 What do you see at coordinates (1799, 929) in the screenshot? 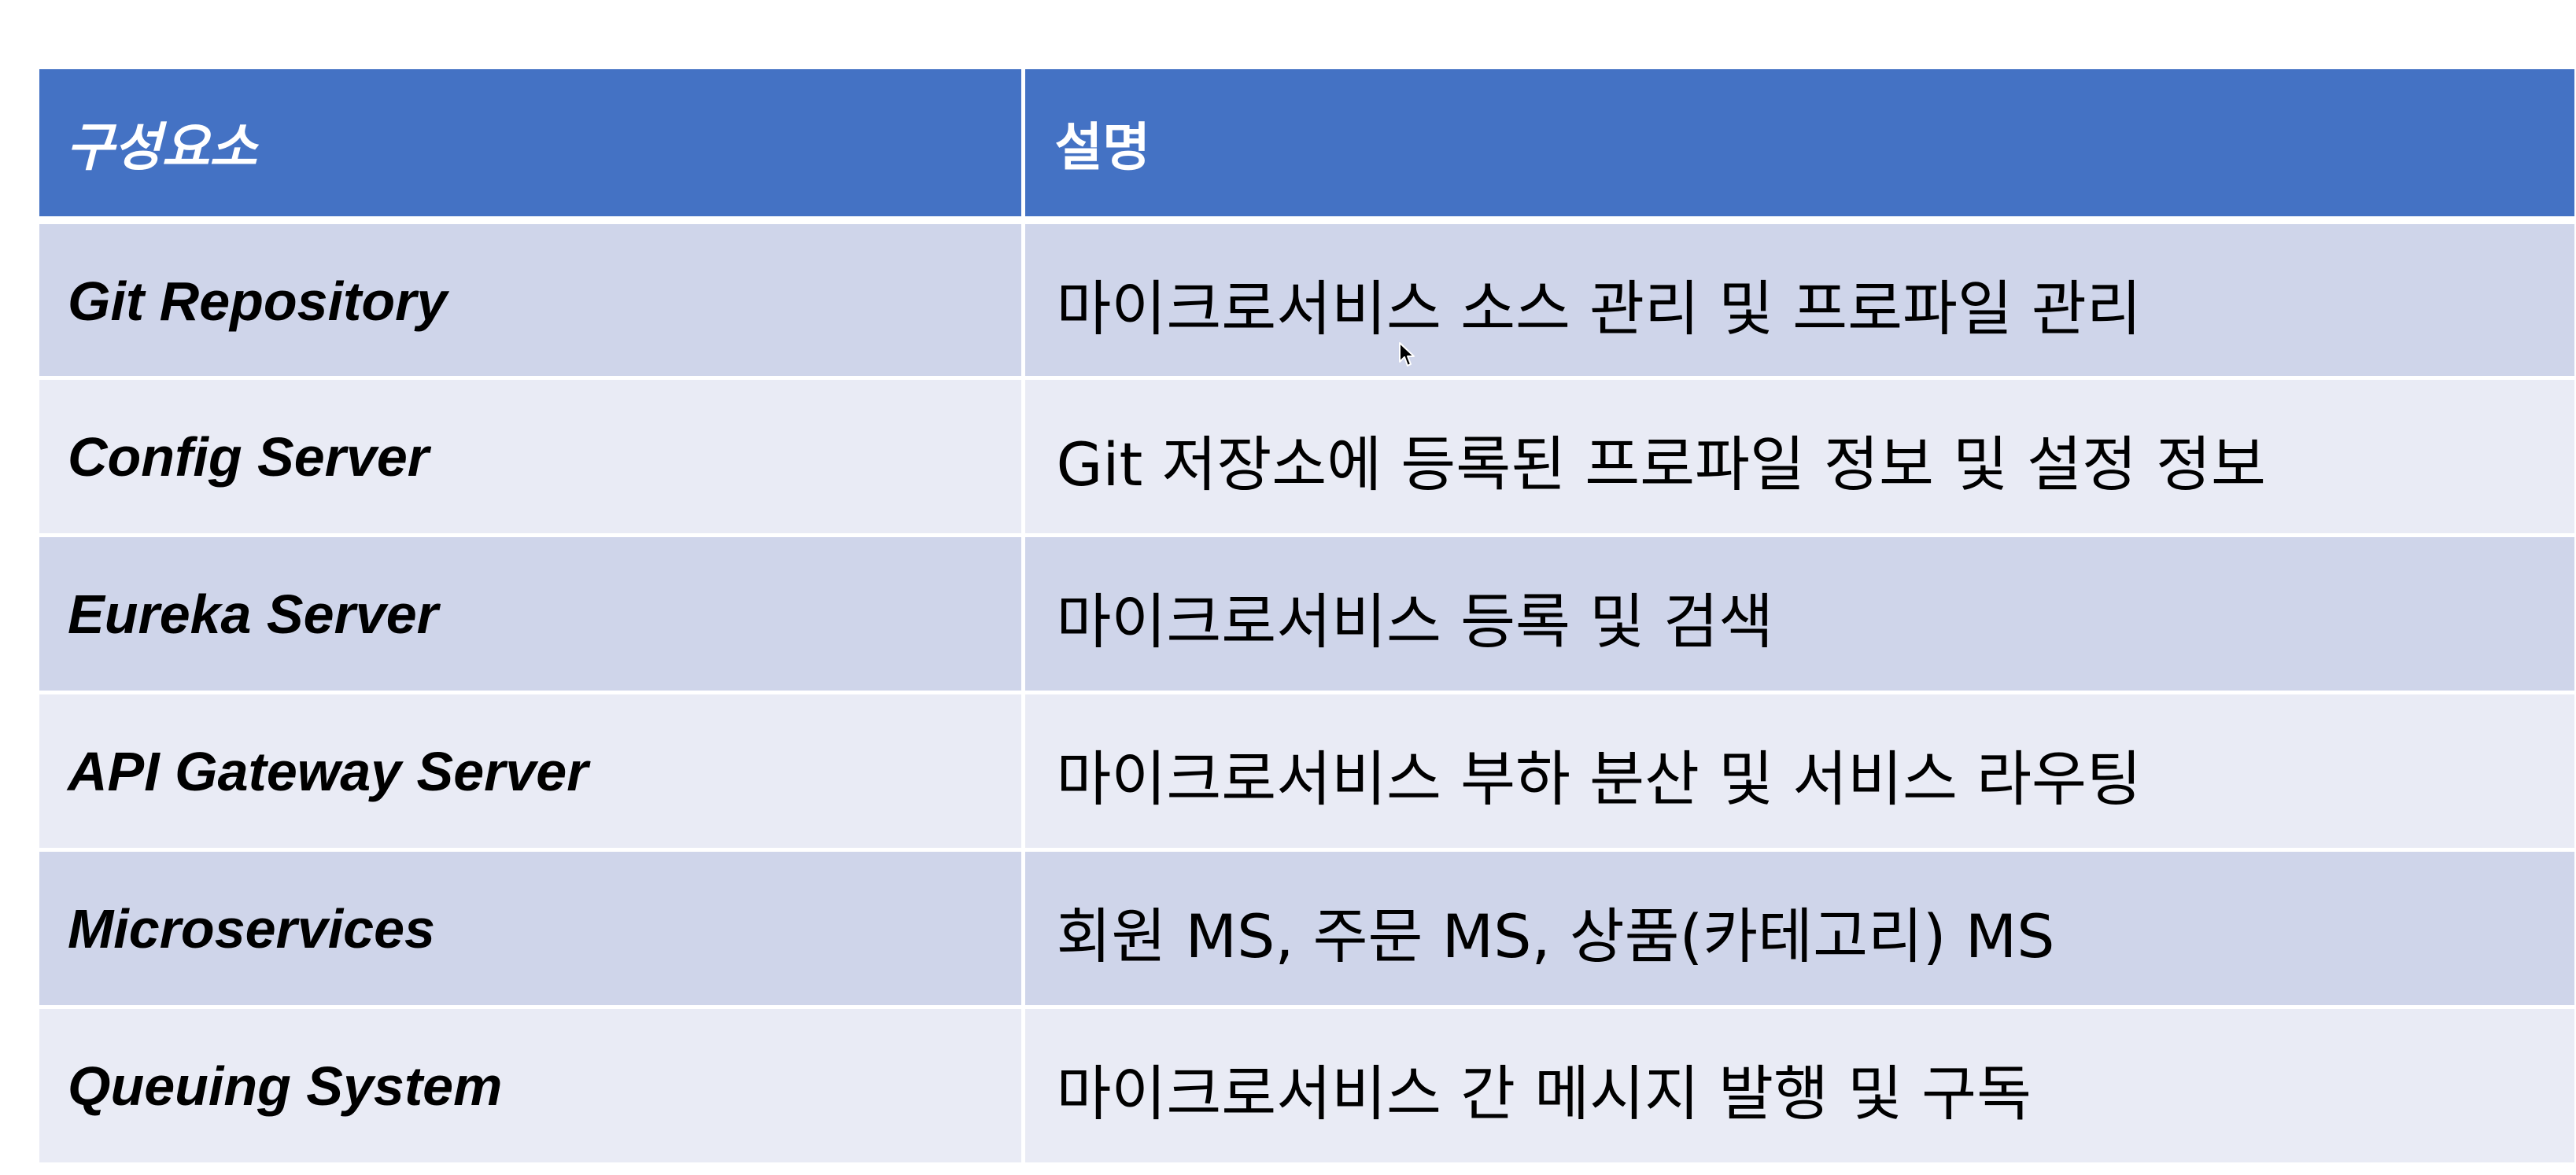
I see `component-description: 회원 MS, 주문 MS, 상품(카테고리) MS` at bounding box center [1799, 929].